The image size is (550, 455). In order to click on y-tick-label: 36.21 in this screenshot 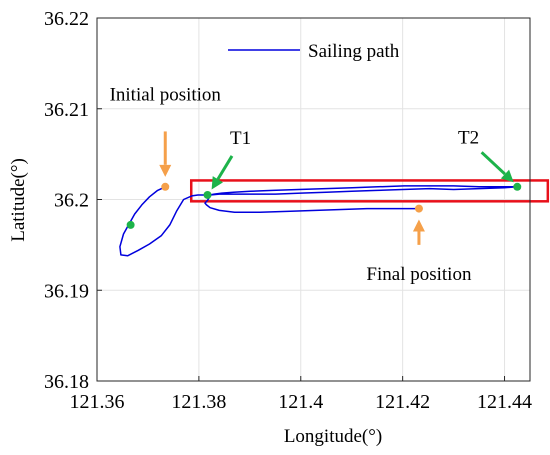, I will do `click(66, 110)`.